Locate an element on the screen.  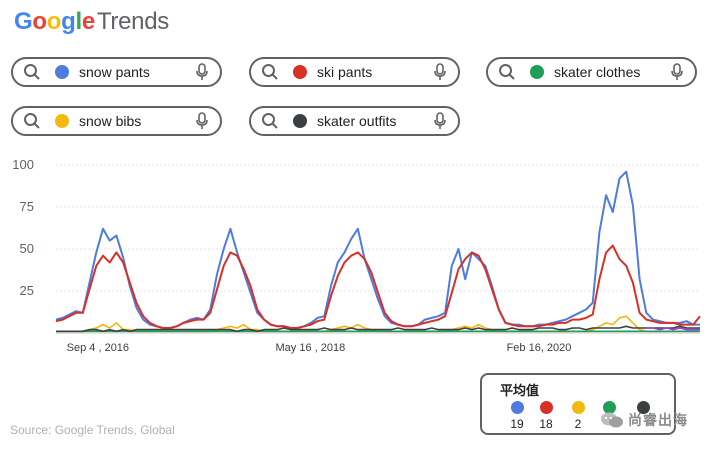
logo-letter: G is located at coordinates (23, 21).